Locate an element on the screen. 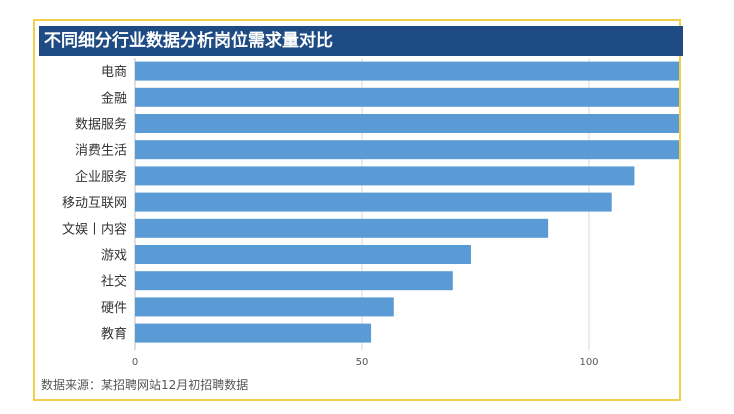 The height and width of the screenshot is (414, 734). category-label: 电商 is located at coordinates (114, 72).